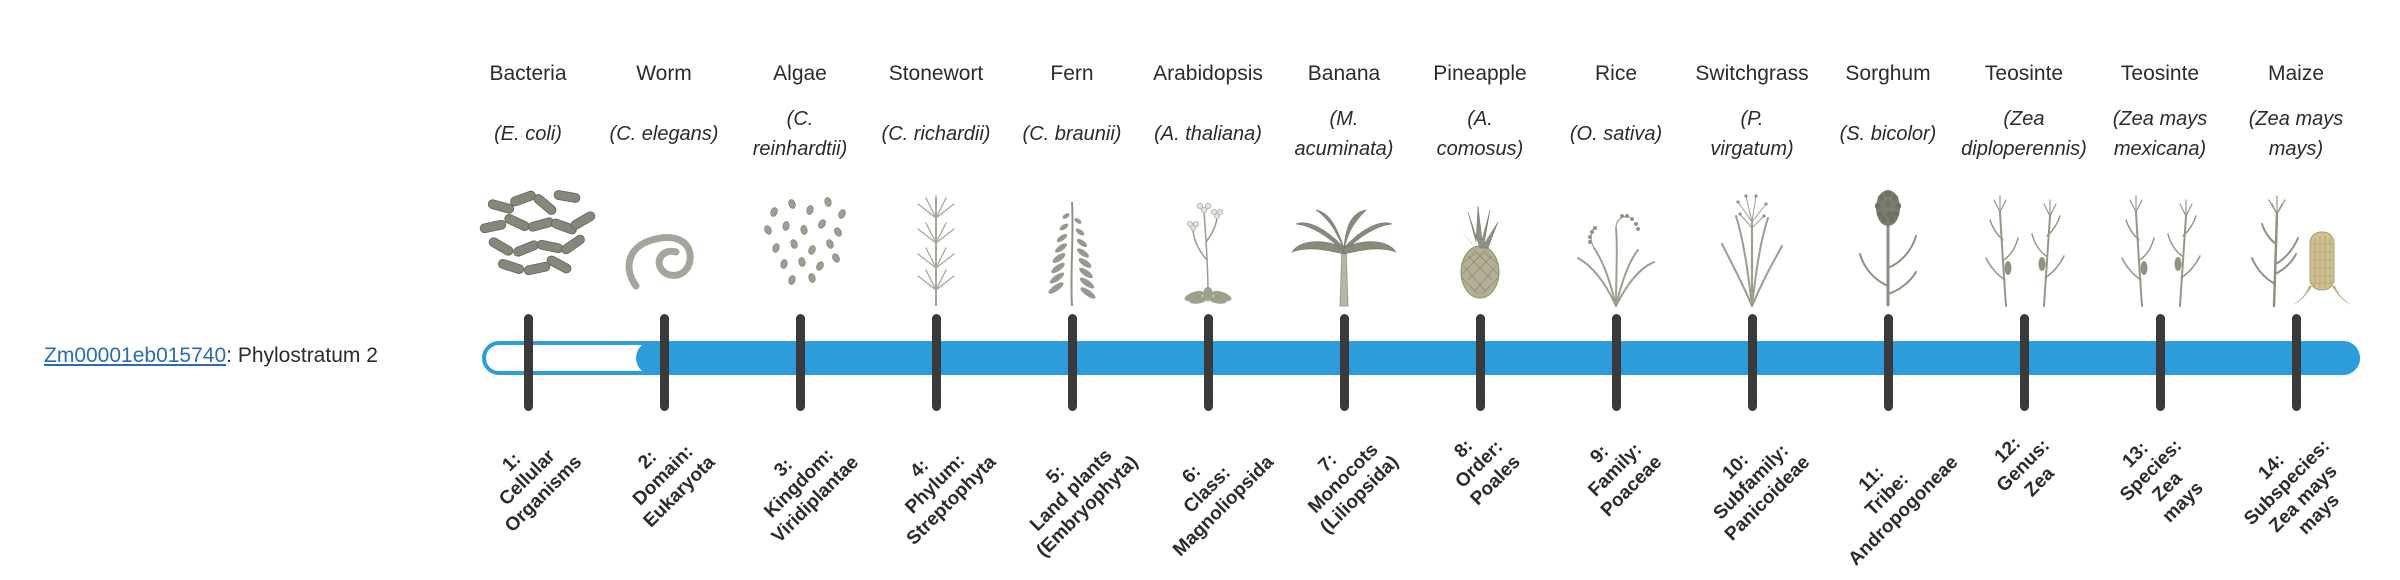 The image size is (2400, 580). What do you see at coordinates (1498, 358) in the screenshot?
I see `phylostrata-bar-fill` at bounding box center [1498, 358].